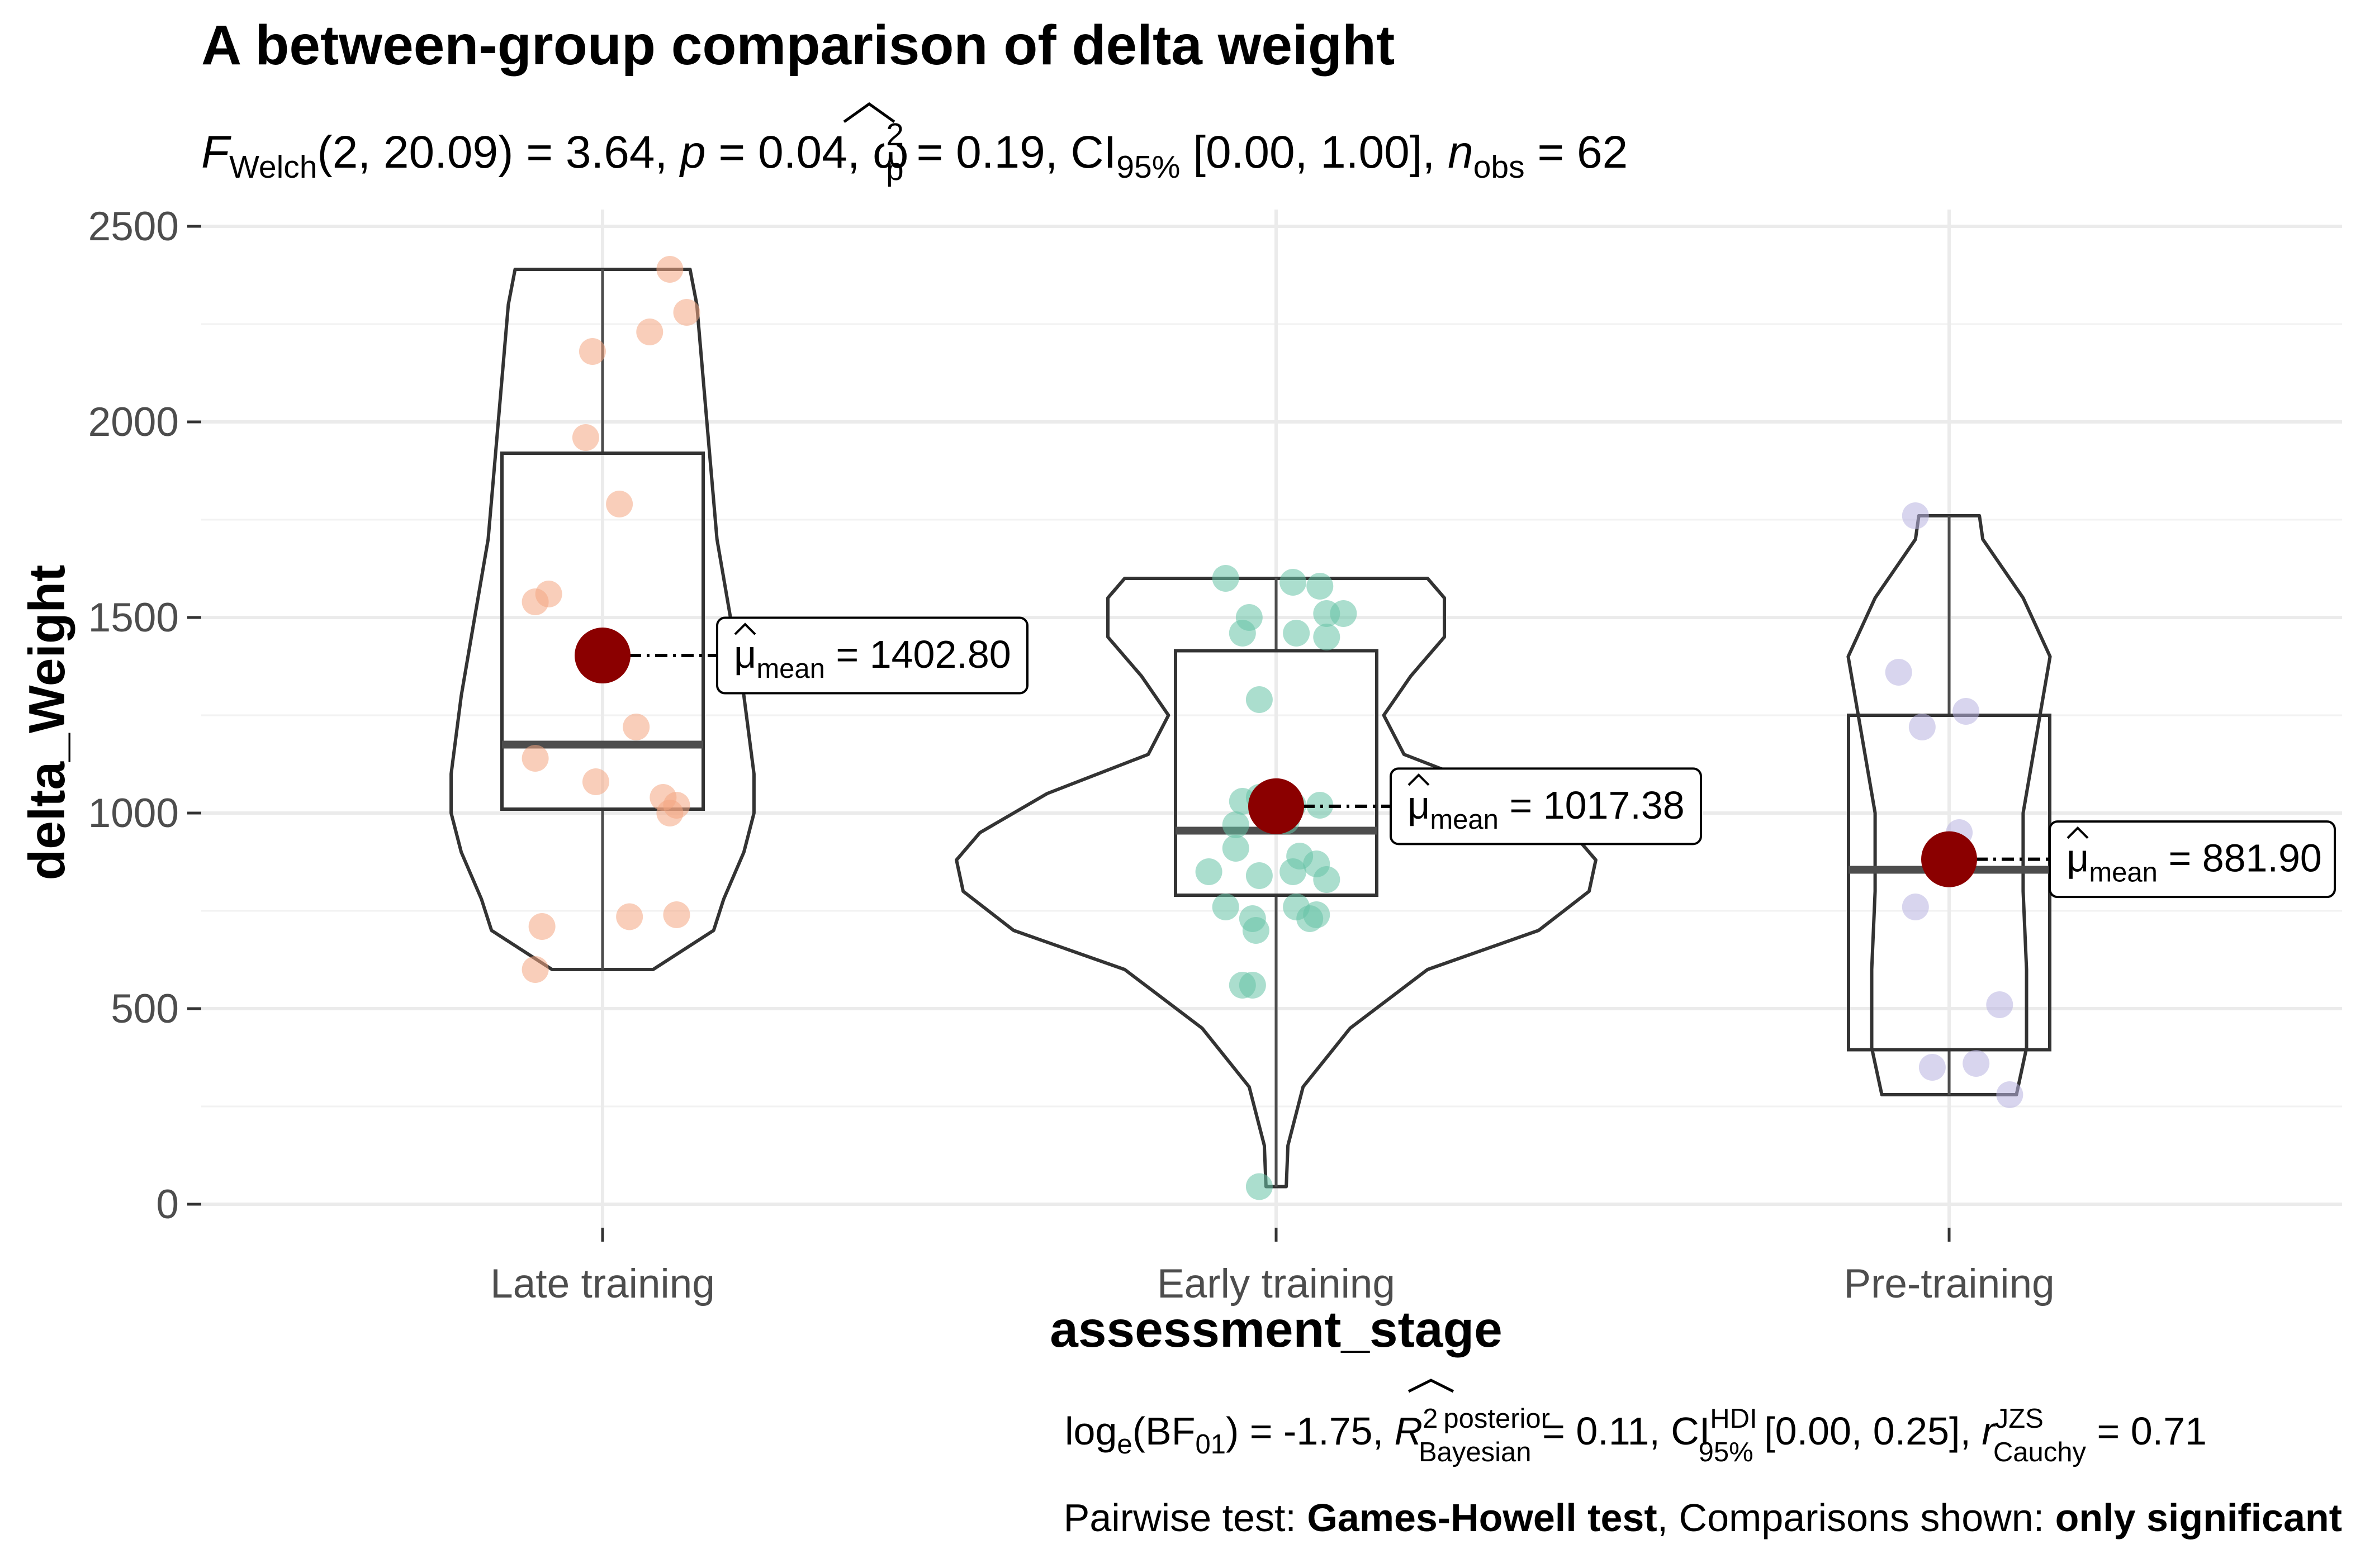 This screenshot has height=1568, width=2365. I want to click on r2-symbol: R, so click(1409, 1431).